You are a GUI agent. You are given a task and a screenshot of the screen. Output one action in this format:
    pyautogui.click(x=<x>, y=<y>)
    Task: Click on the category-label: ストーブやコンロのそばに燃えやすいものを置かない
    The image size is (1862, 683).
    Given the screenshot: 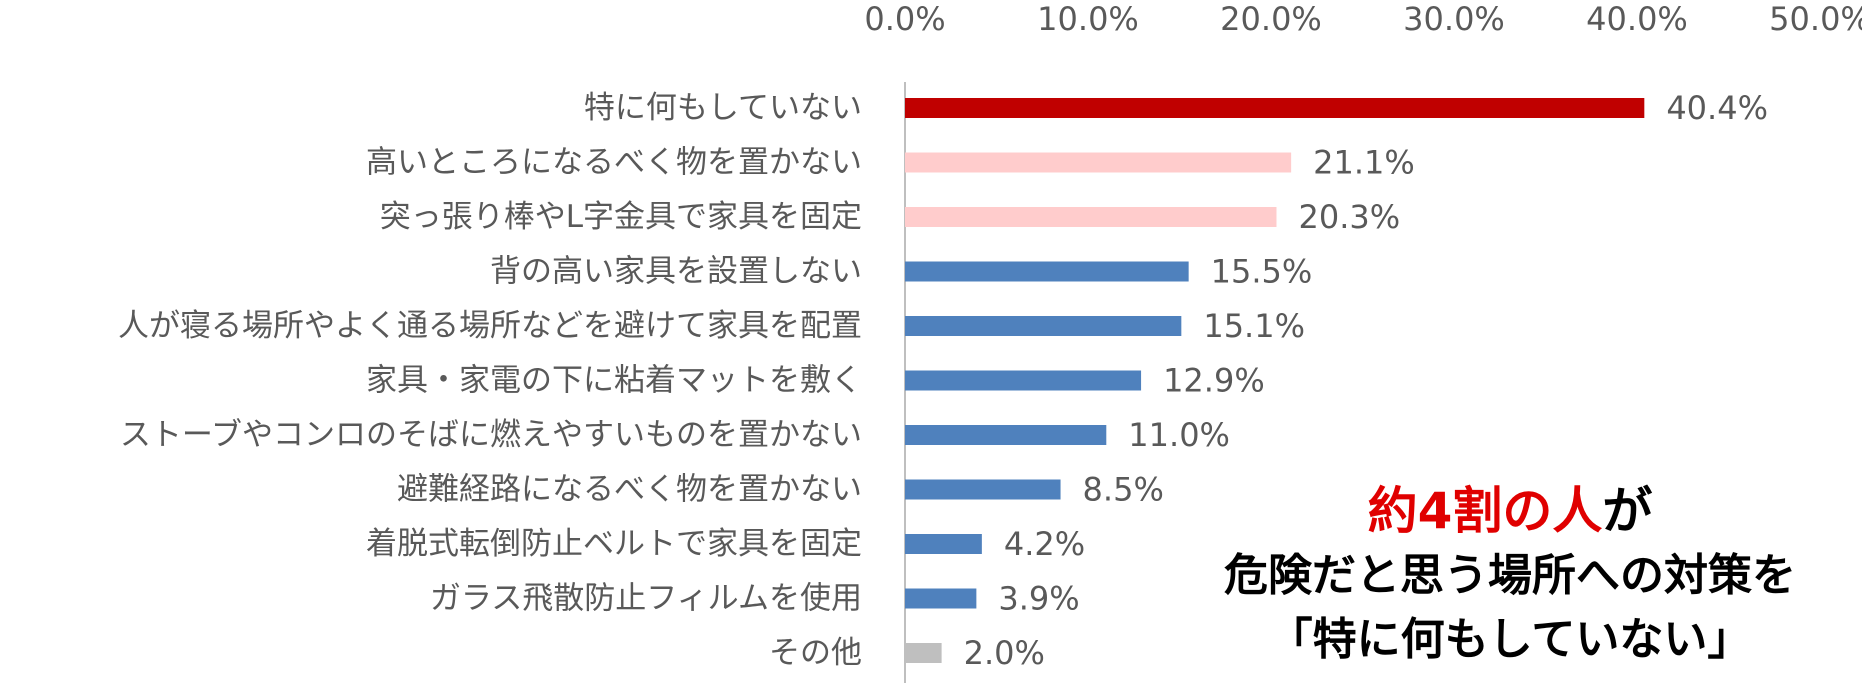 What is the action you would take?
    pyautogui.click(x=491, y=435)
    